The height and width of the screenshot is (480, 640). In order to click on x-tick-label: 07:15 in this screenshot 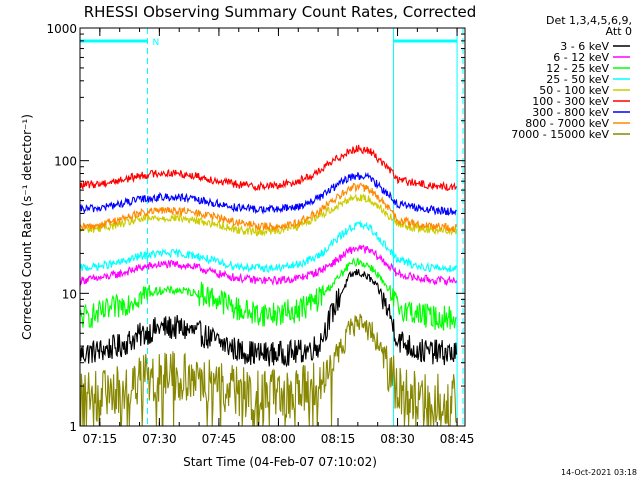, I will do `click(100, 439)`.